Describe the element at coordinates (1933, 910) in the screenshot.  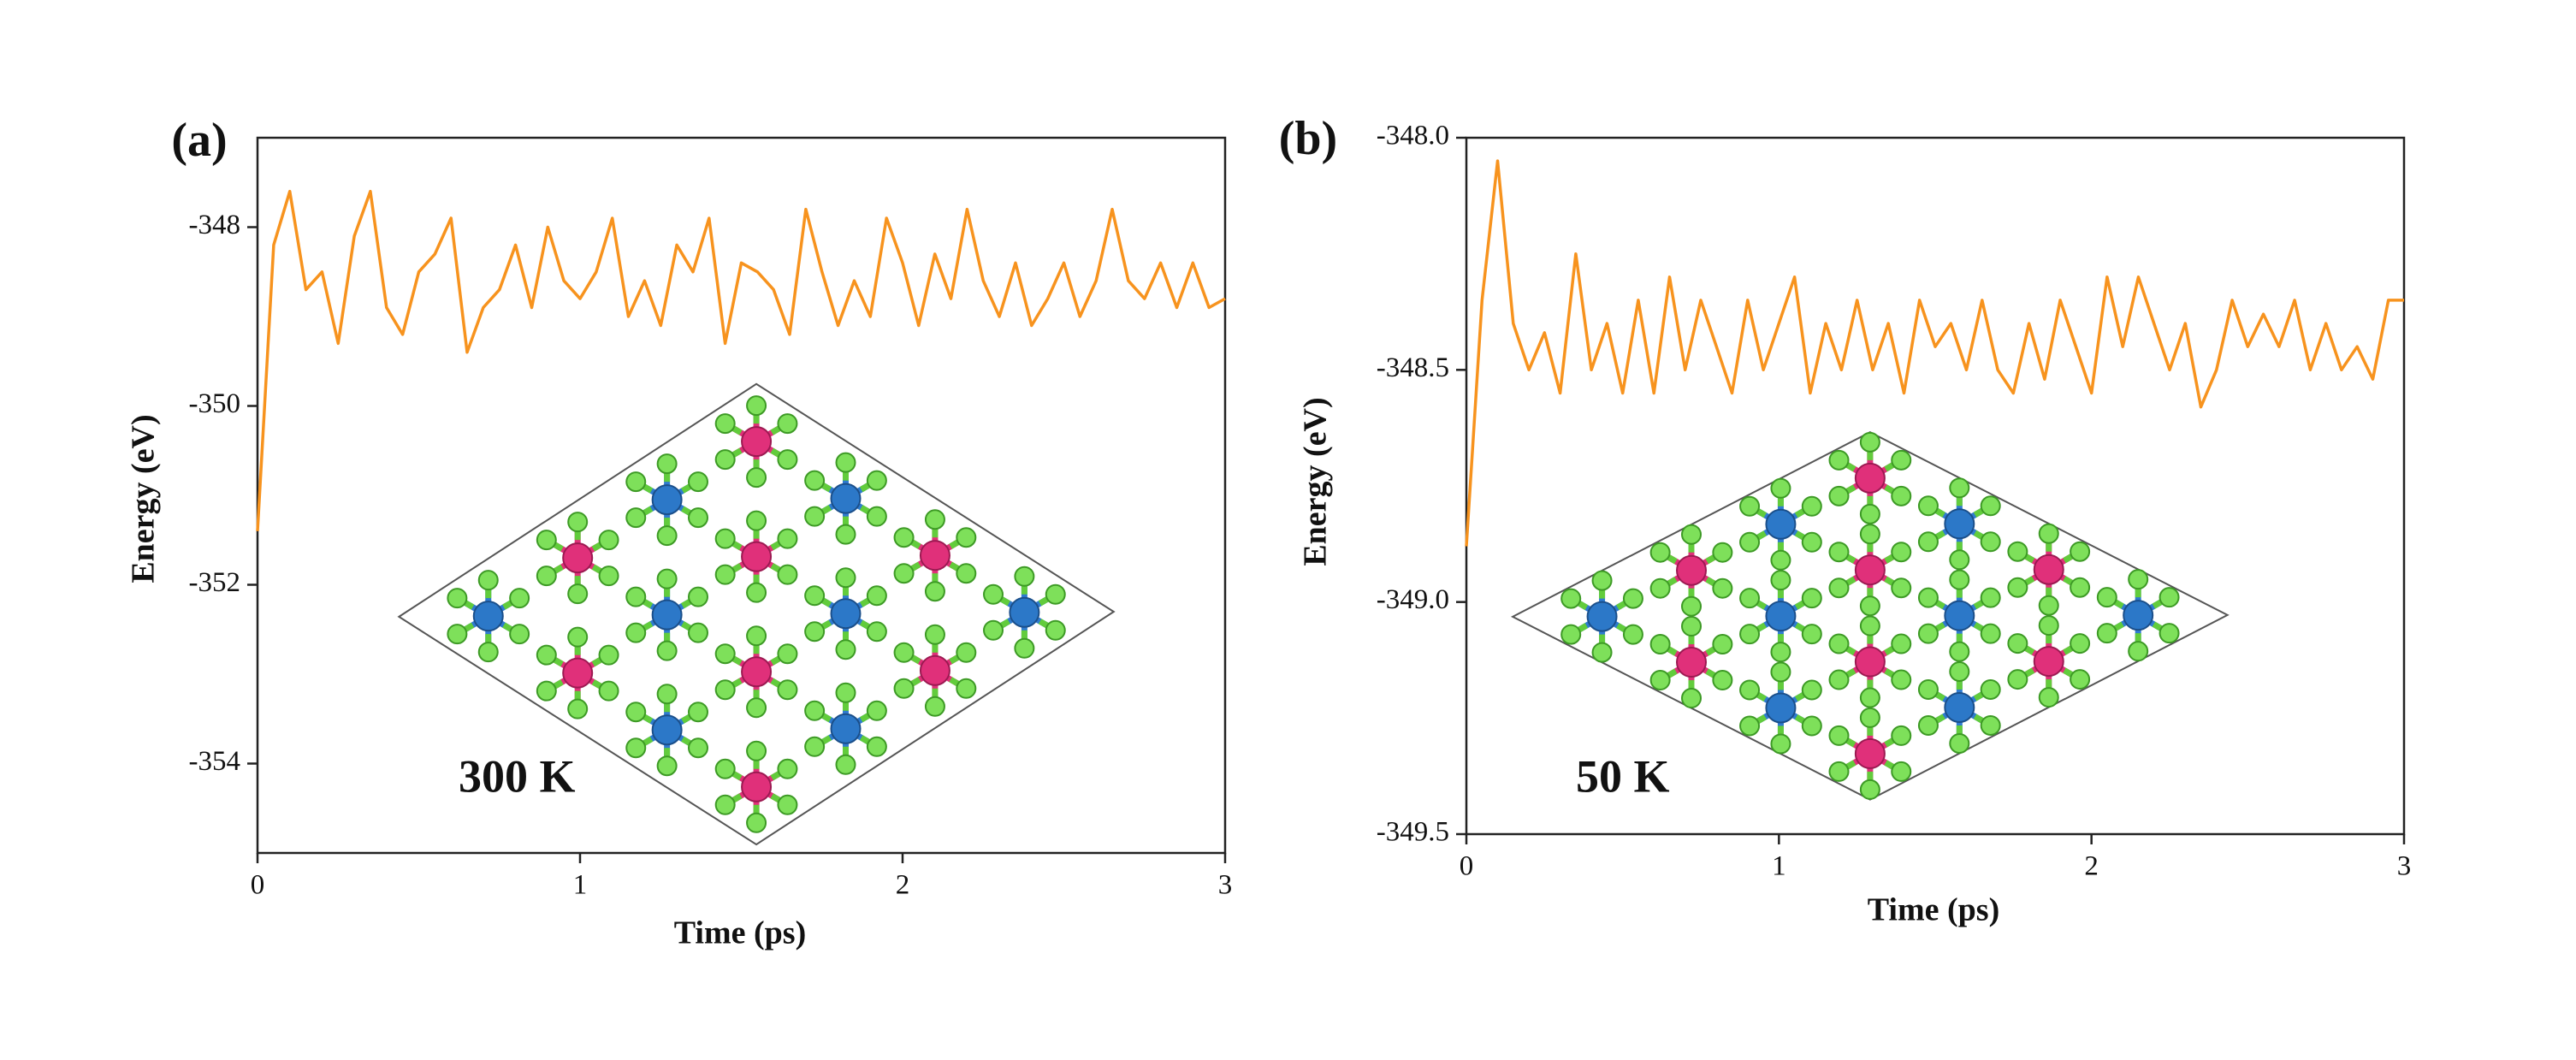
I see `x-axis-label: Time (ps)` at that location.